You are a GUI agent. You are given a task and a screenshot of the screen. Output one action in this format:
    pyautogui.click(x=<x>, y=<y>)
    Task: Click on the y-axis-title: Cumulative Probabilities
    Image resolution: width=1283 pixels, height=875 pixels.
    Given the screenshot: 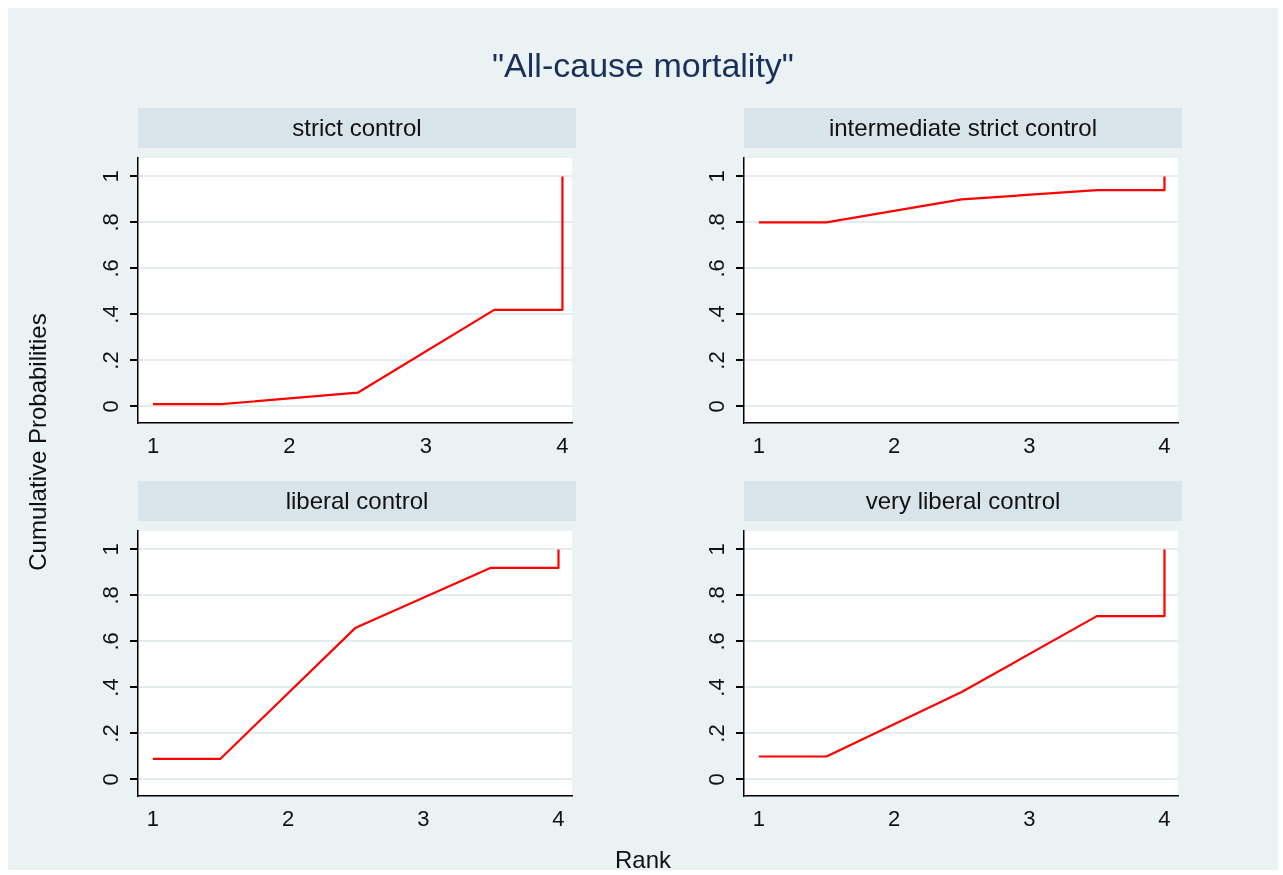 What is the action you would take?
    pyautogui.click(x=38, y=442)
    